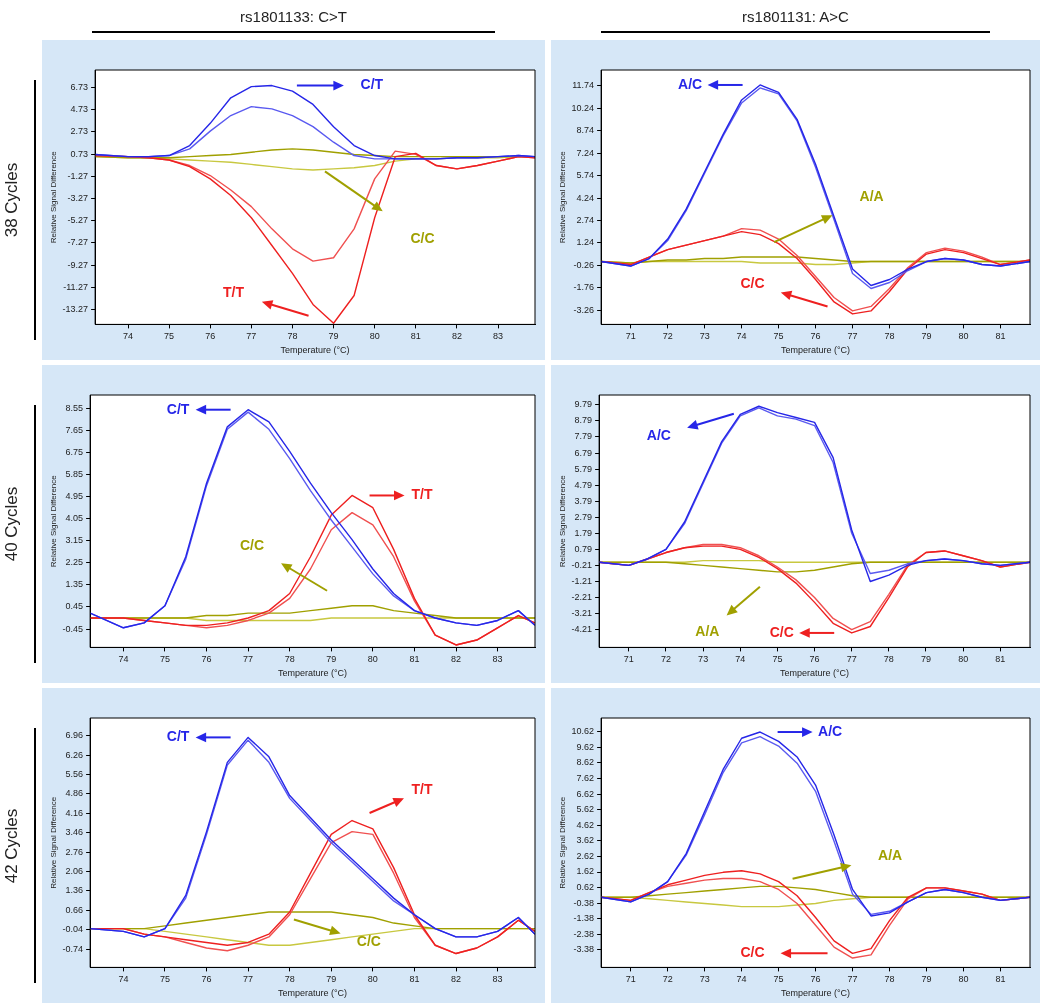 The height and width of the screenshot is (1003, 1042). Describe the element at coordinates (582, 597) in the screenshot. I see `y-tick-label: -2.21` at that location.